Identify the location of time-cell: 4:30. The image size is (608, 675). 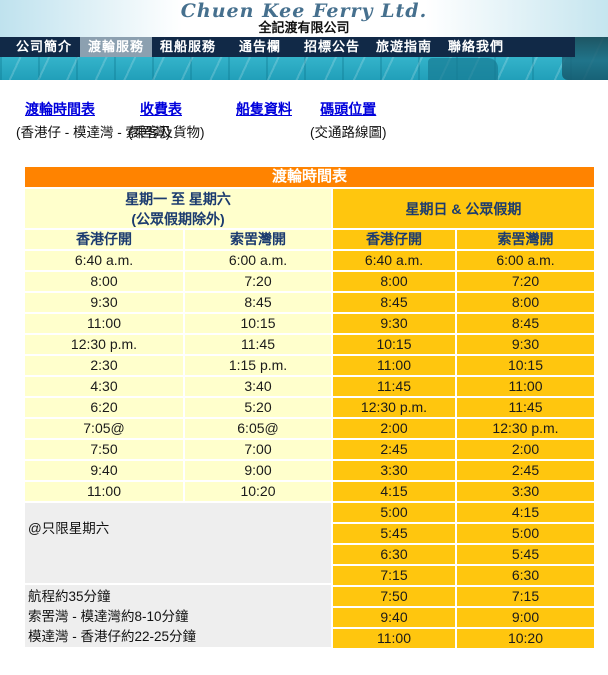
(104, 386).